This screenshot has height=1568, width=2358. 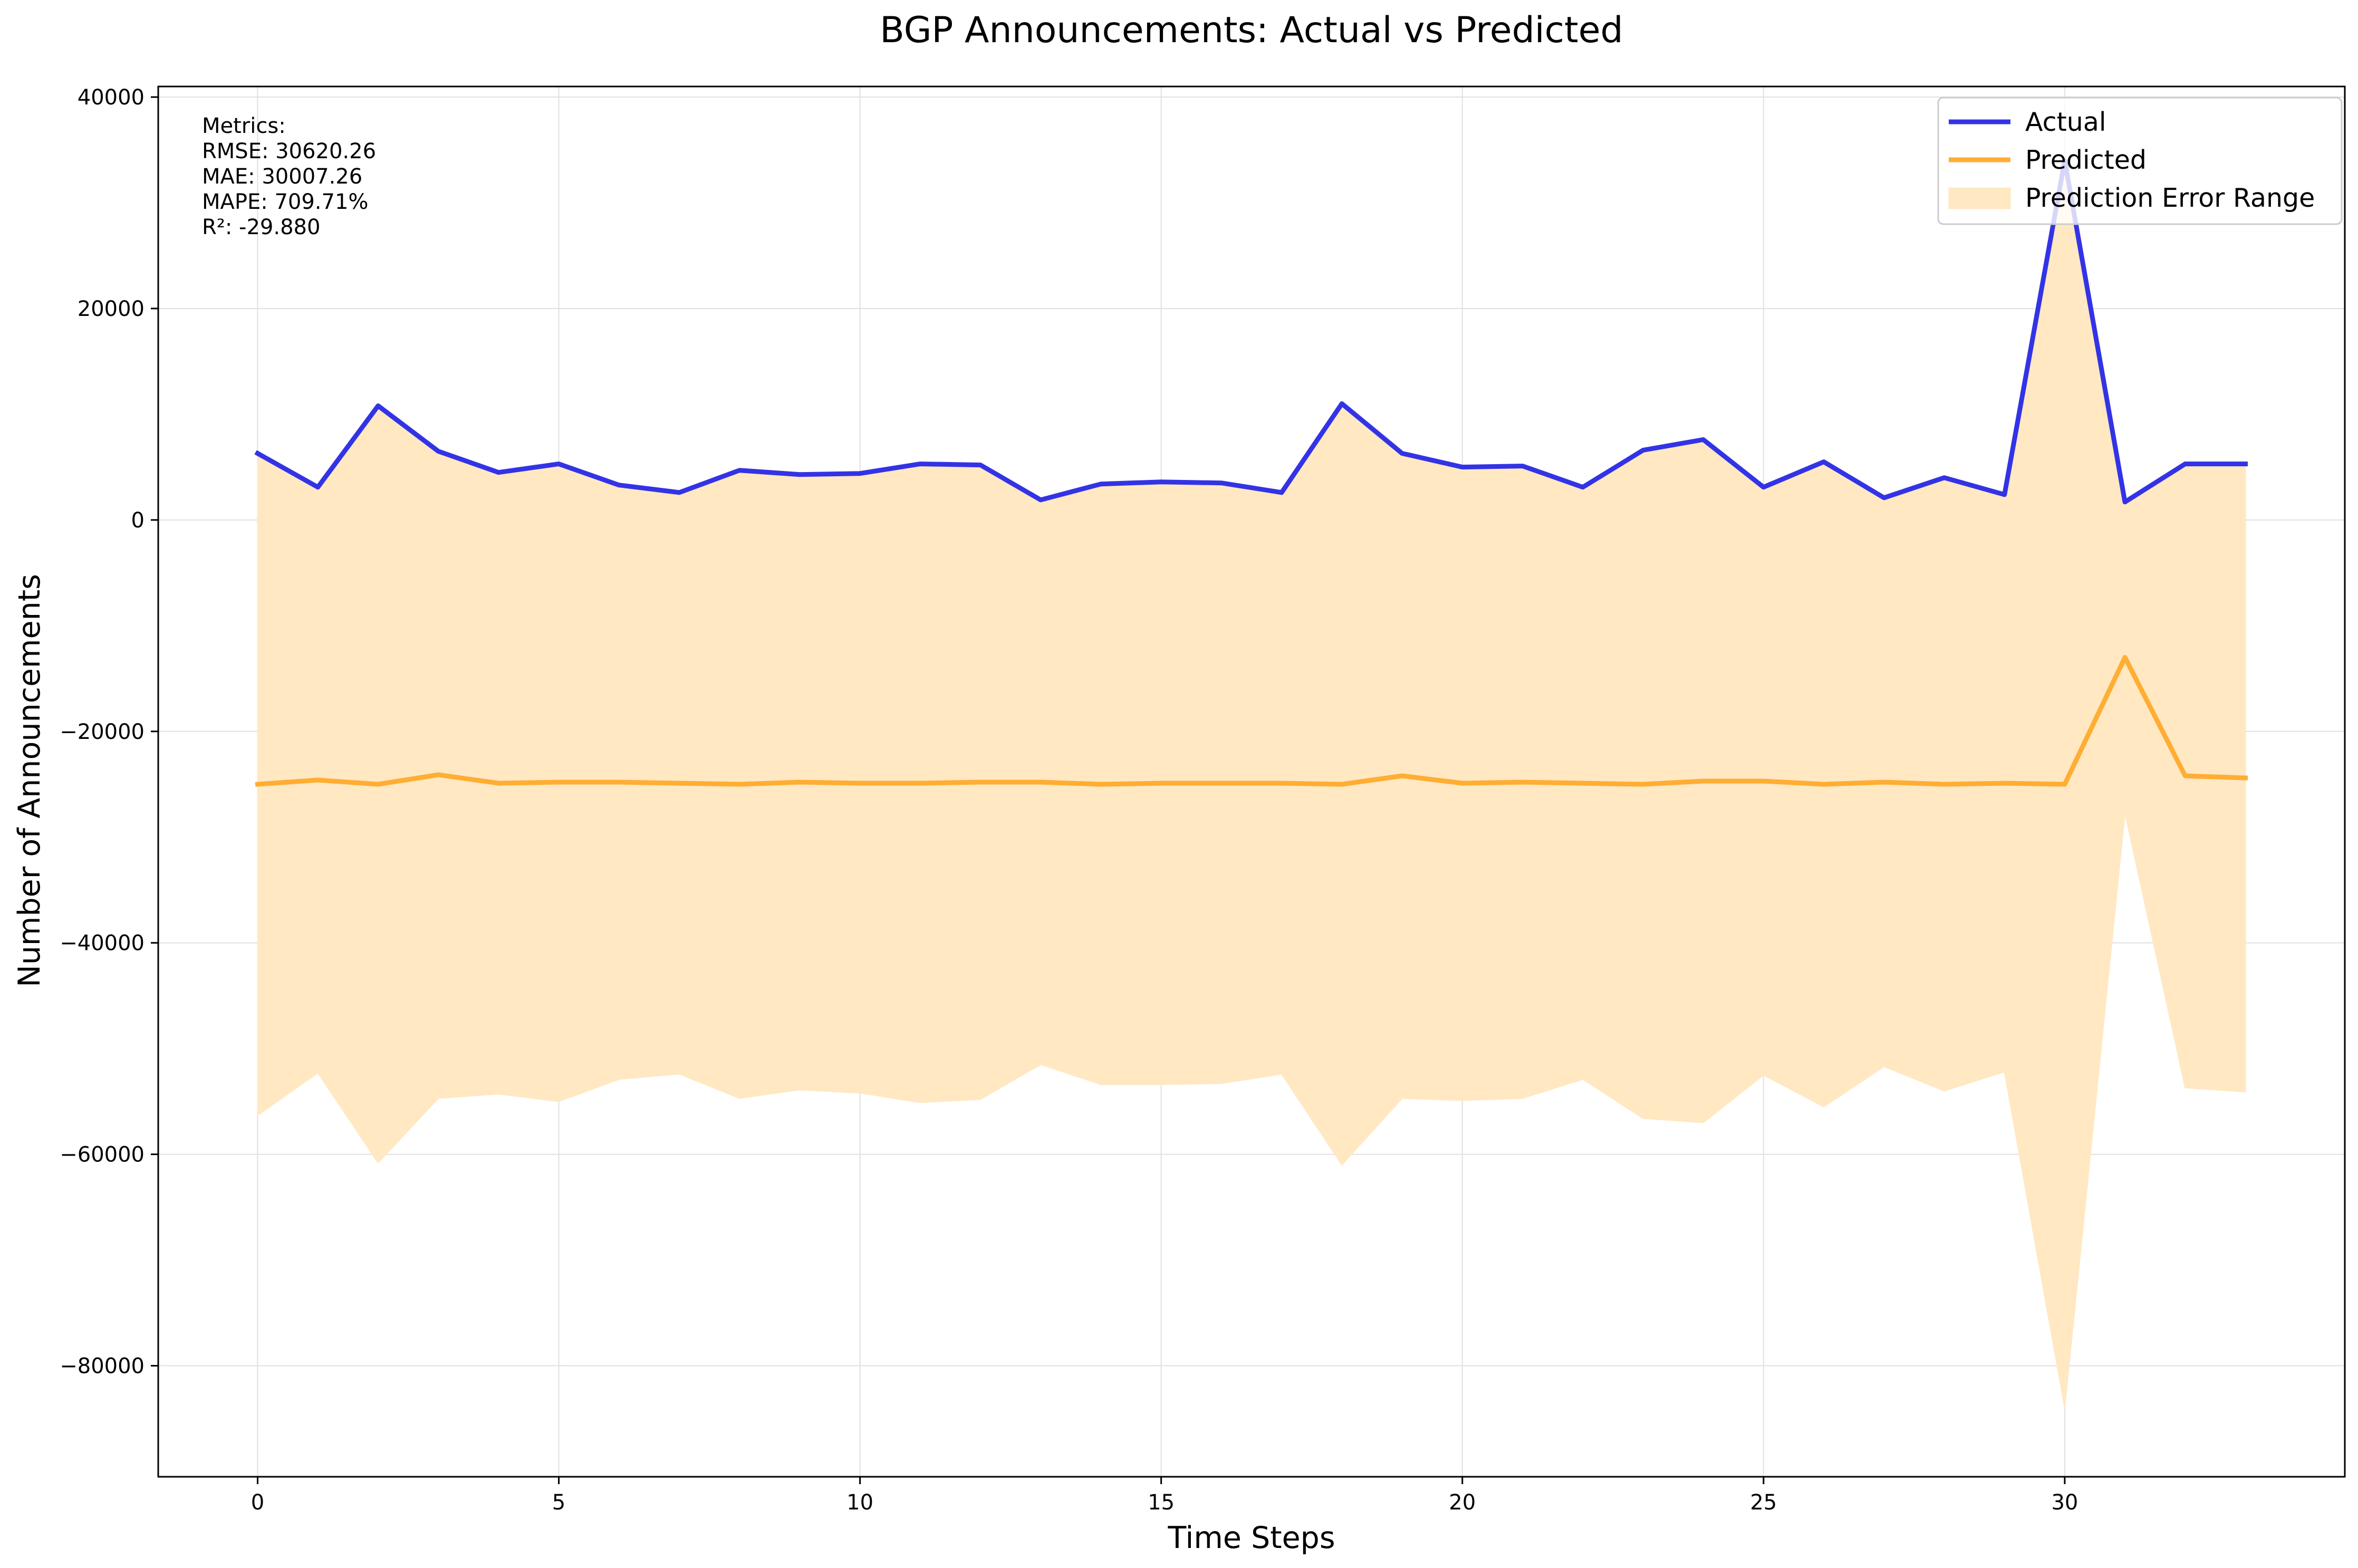 I want to click on metrics-mae: MAE: 30007.26, so click(x=282, y=177).